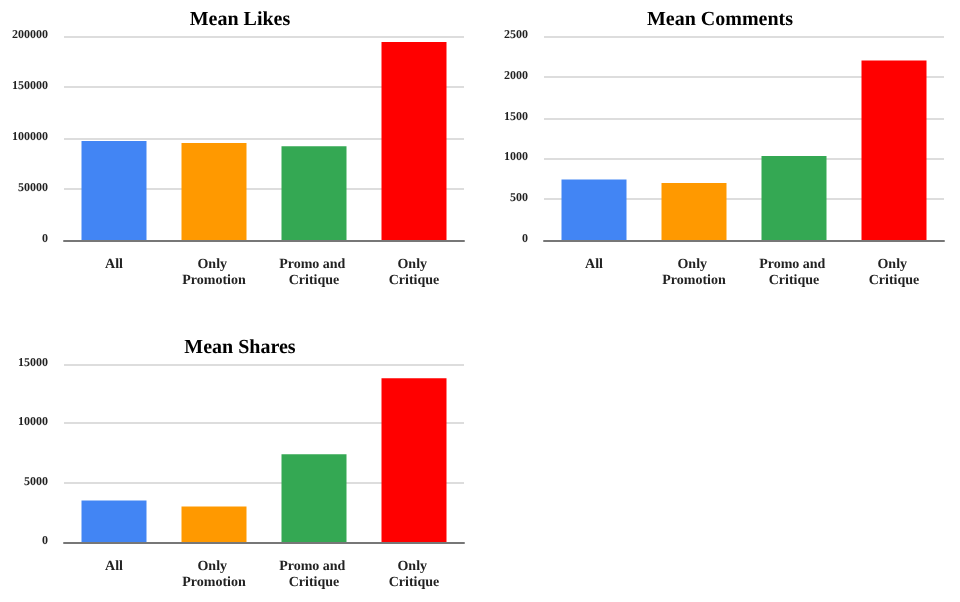 The height and width of the screenshot is (602, 960). Describe the element at coordinates (240, 348) in the screenshot. I see `chart-title: Mean Shares` at that location.